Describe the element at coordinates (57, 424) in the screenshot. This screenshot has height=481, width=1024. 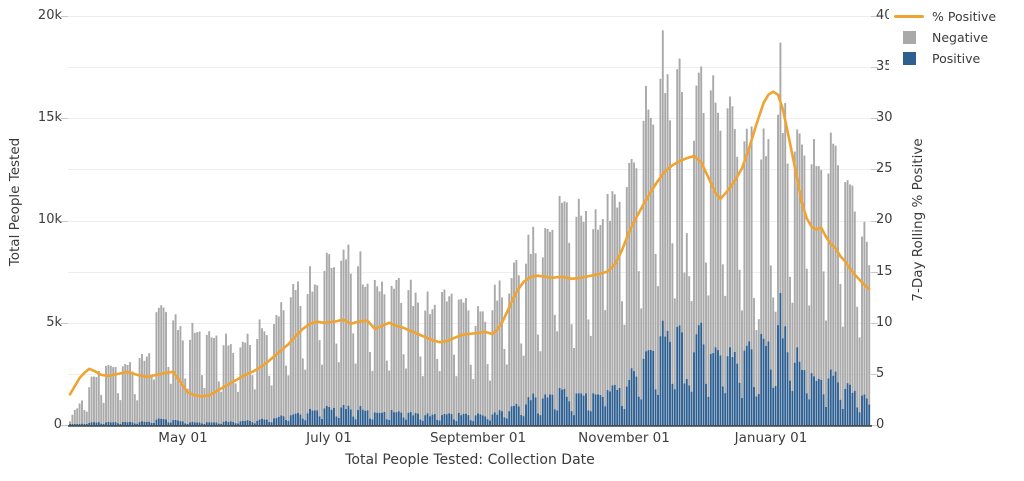
I see `y-axis-left-tick: 0` at that location.